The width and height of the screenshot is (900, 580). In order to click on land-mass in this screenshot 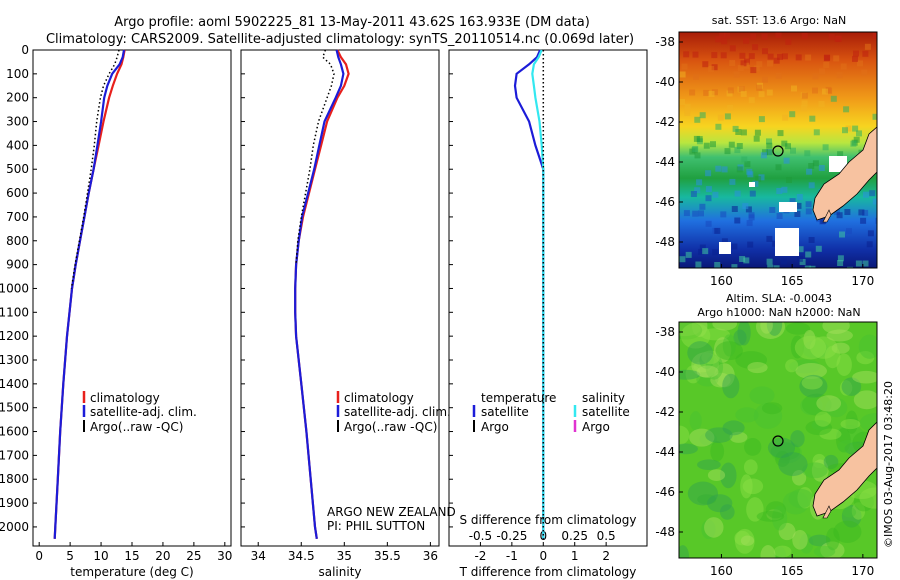, I will do `click(844, 173)`.